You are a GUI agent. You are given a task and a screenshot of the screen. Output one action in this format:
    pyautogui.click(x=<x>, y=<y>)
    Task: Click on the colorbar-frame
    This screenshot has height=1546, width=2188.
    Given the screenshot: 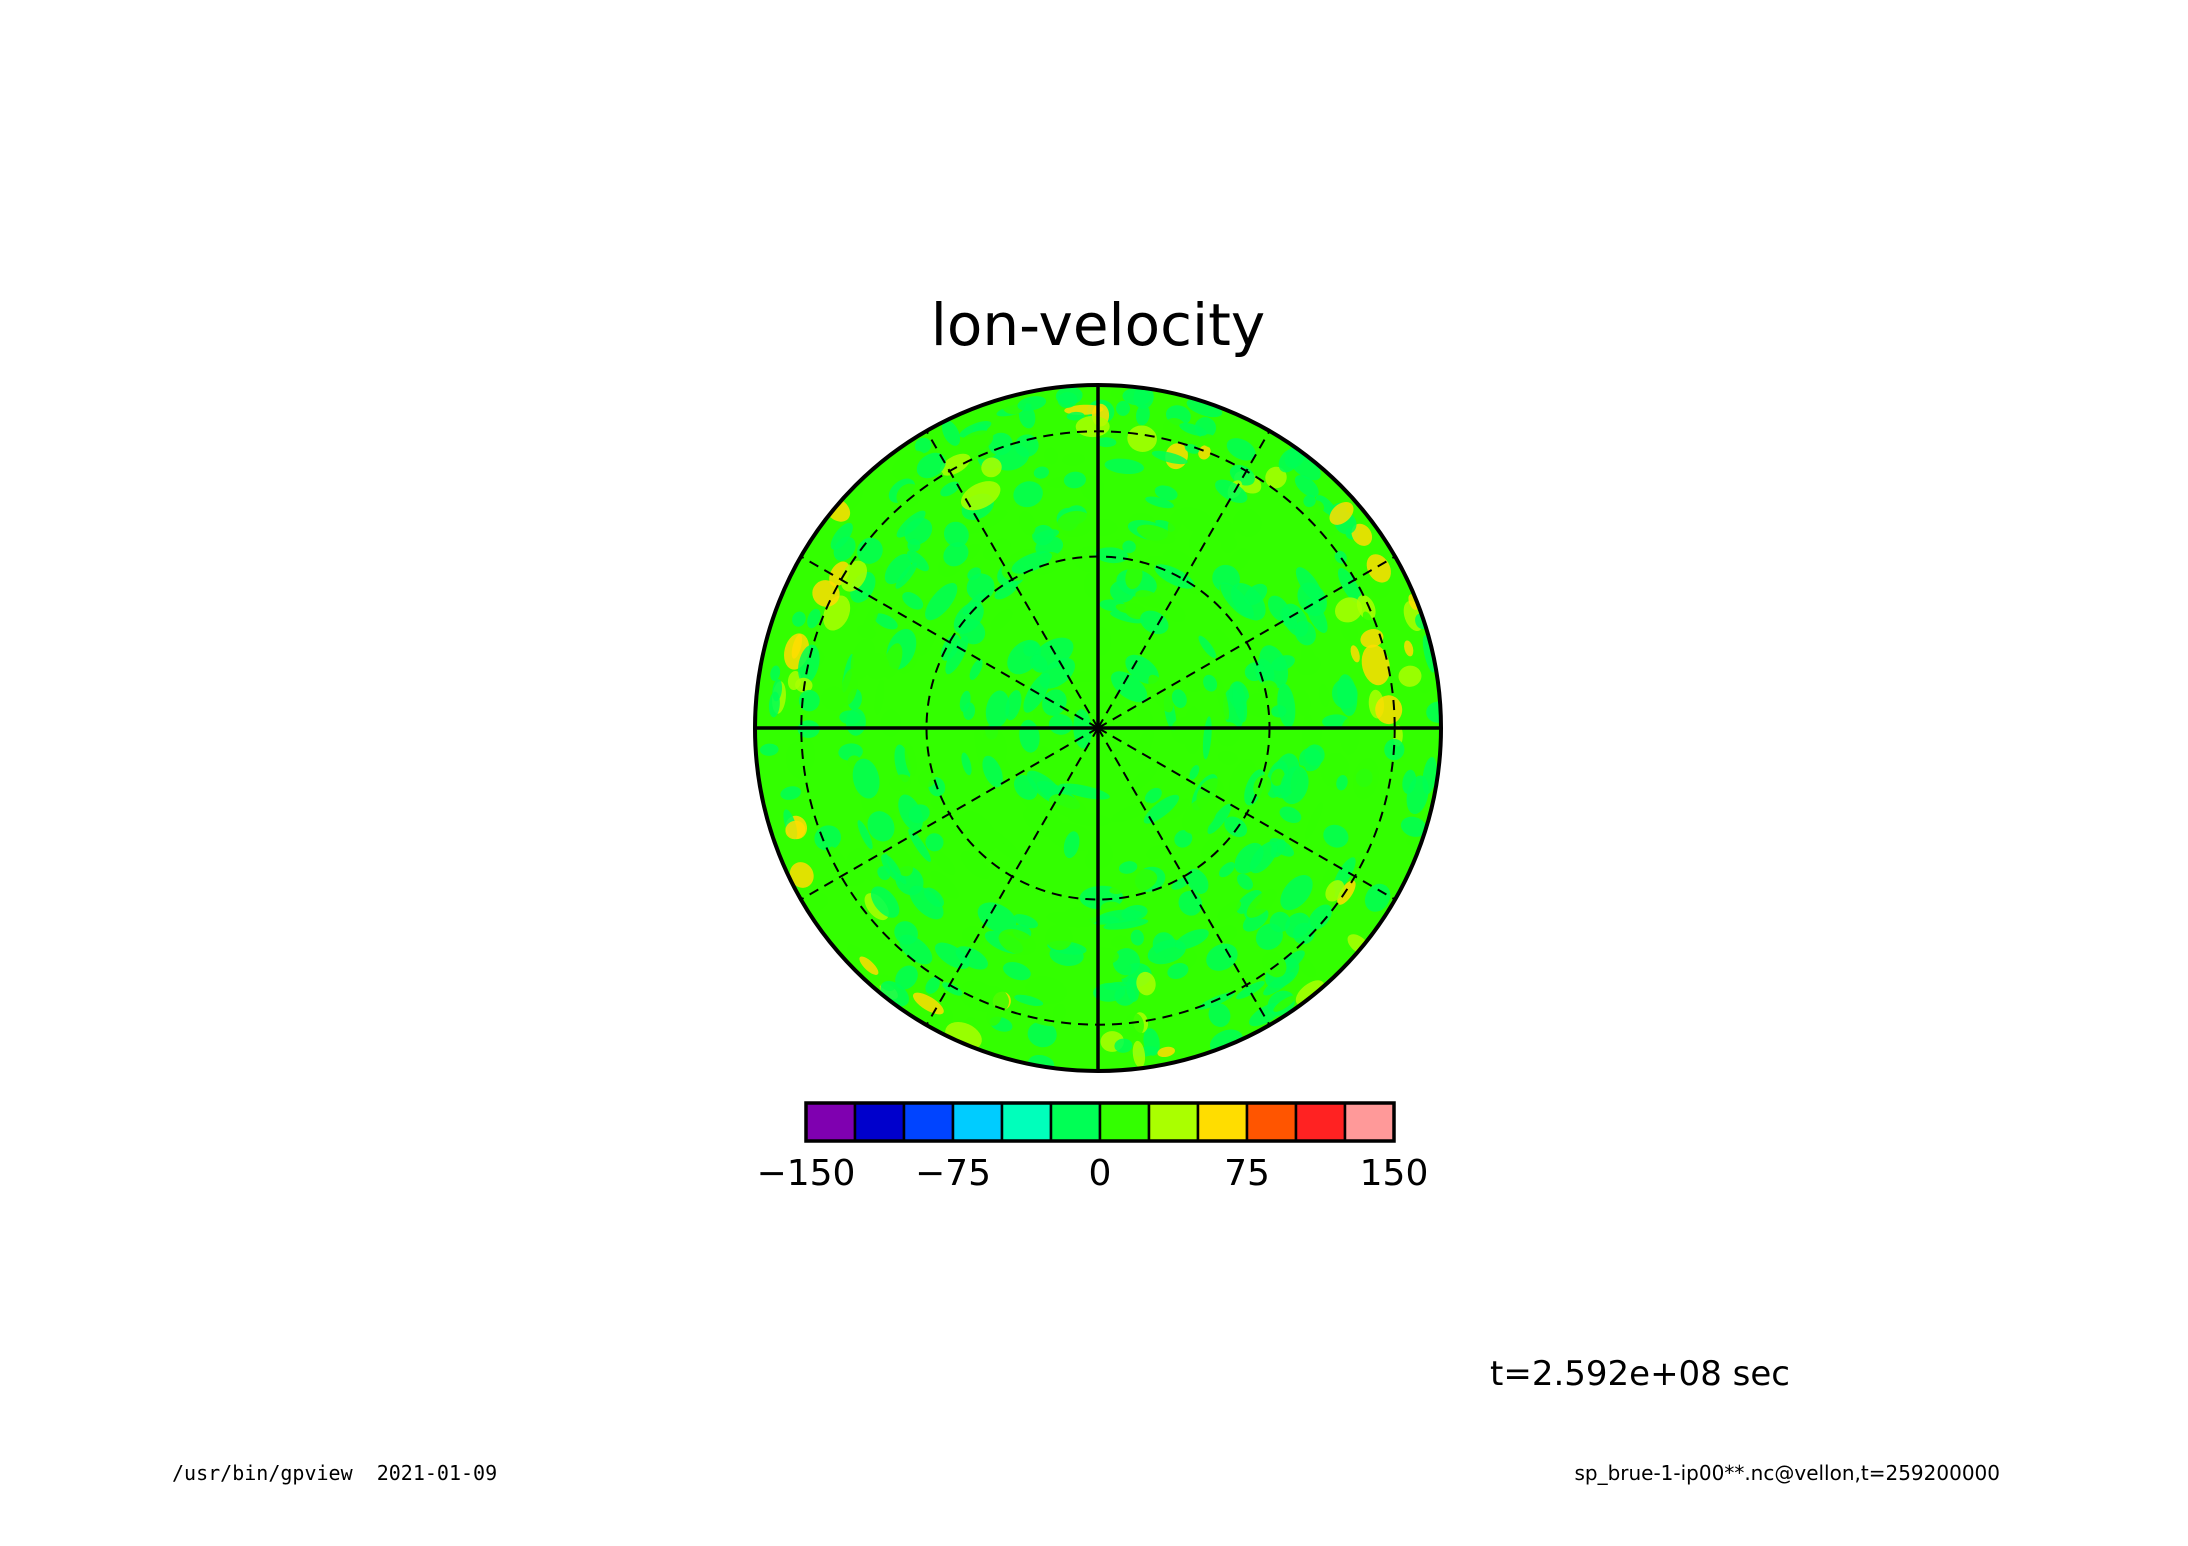 What is the action you would take?
    pyautogui.click(x=1100, y=1122)
    